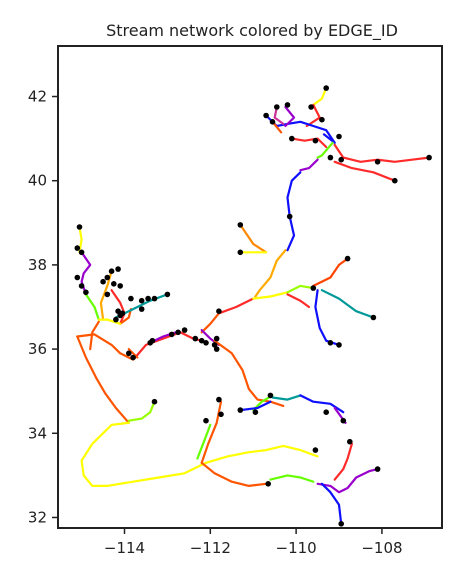  I want to click on x-tick-label: −114, so click(124, 548).